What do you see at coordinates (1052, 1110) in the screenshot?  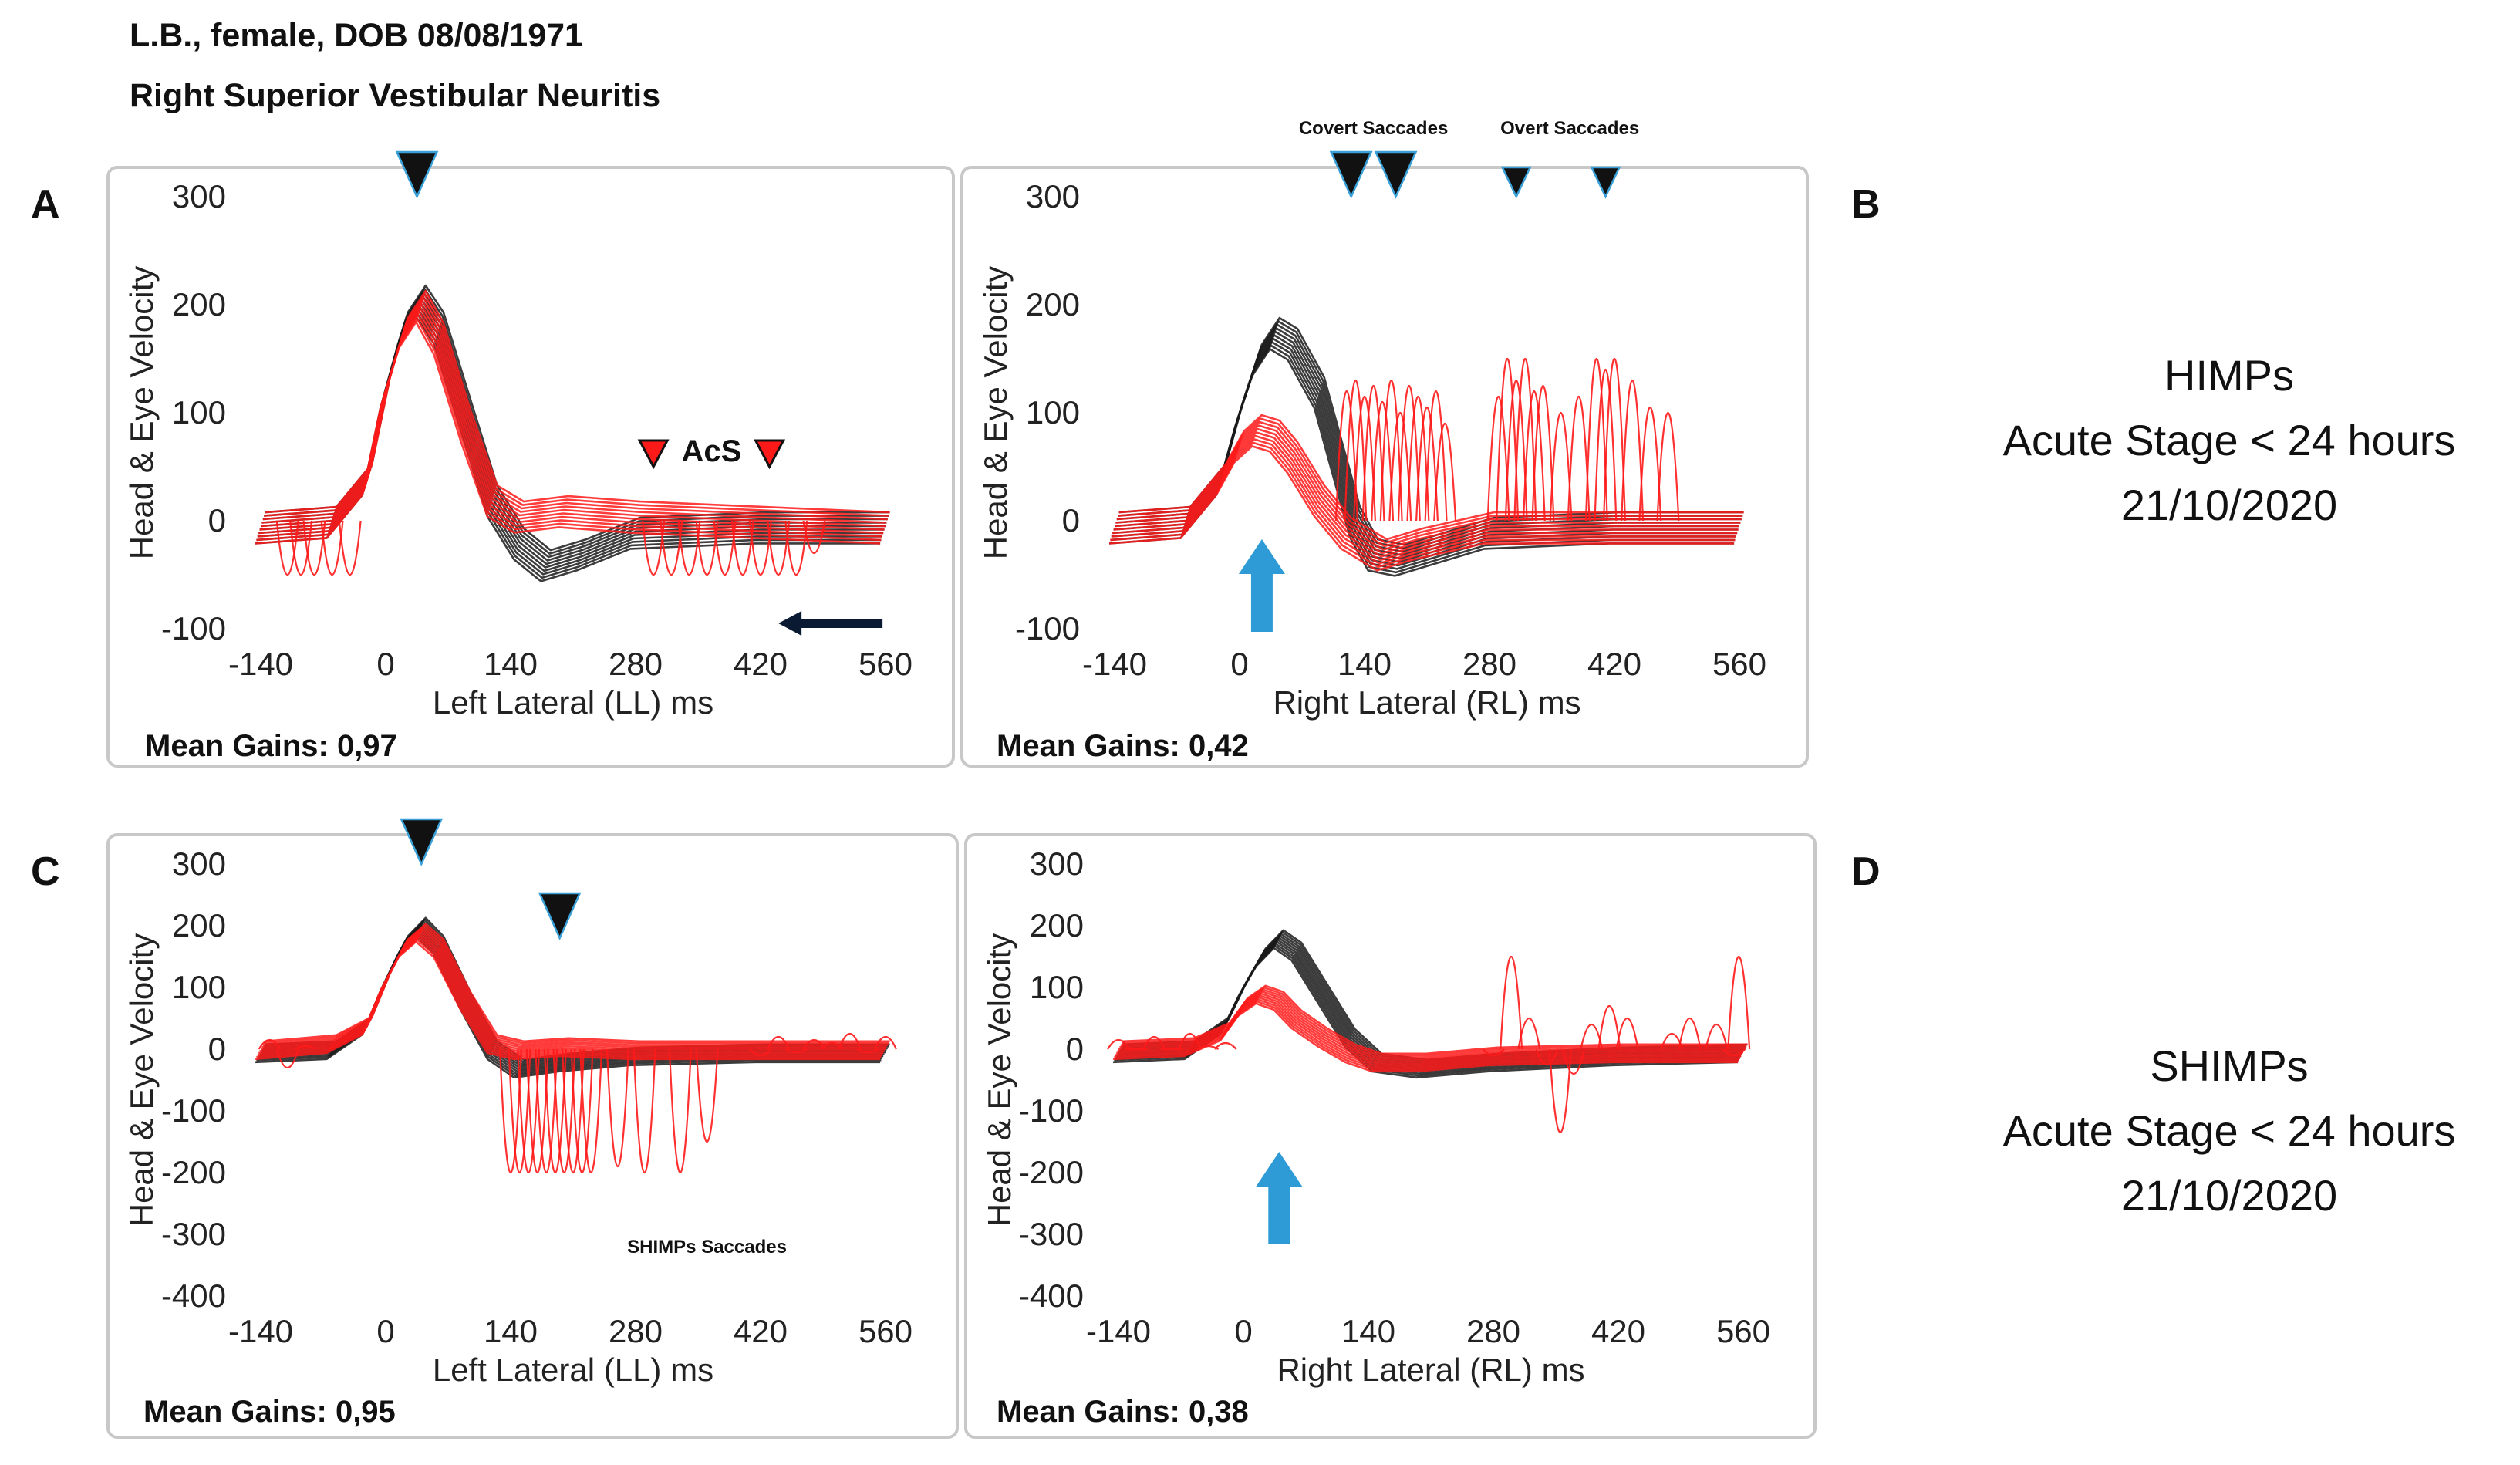 I see `y-tick-label: -100` at bounding box center [1052, 1110].